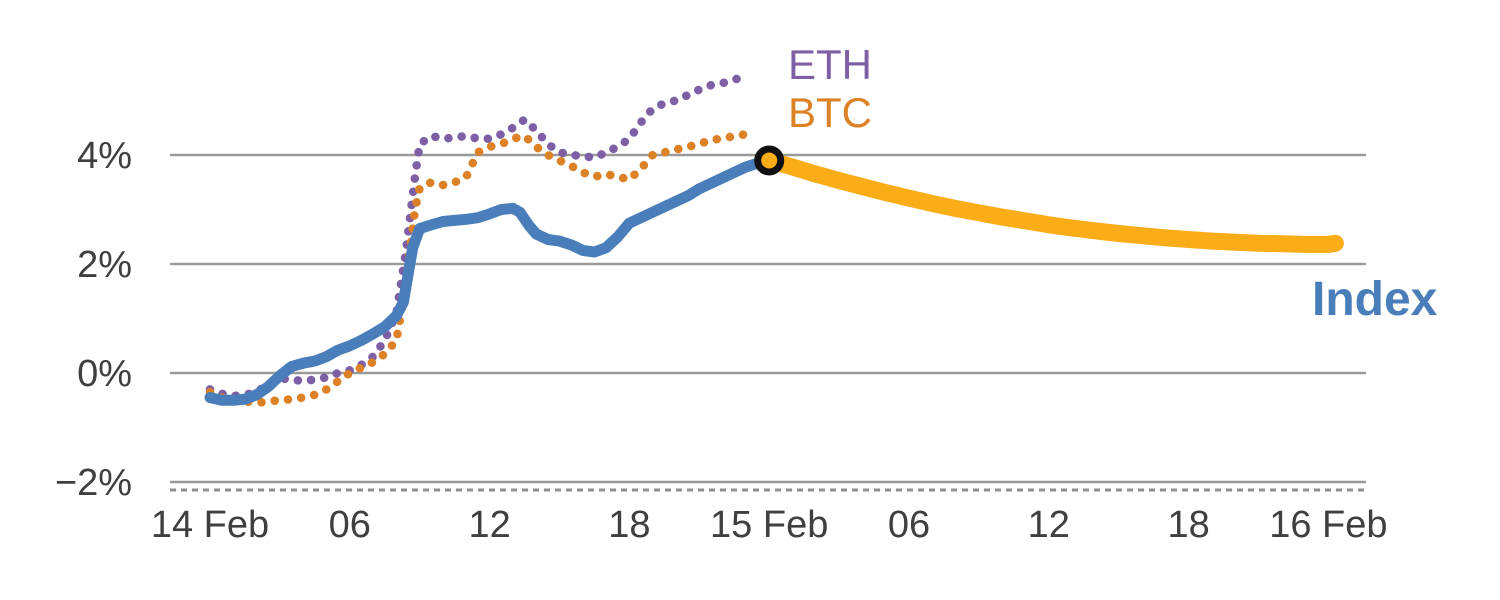  What do you see at coordinates (830, 112) in the screenshot?
I see `btc-series-label: BTC` at bounding box center [830, 112].